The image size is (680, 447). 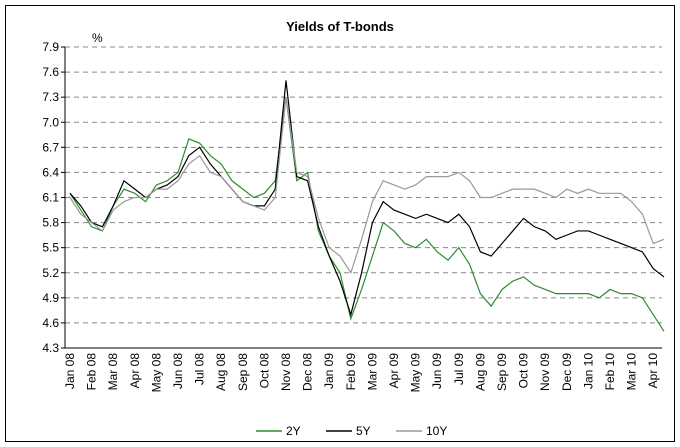 What do you see at coordinates (50, 172) in the screenshot?
I see `y-tick-label: 6.4` at bounding box center [50, 172].